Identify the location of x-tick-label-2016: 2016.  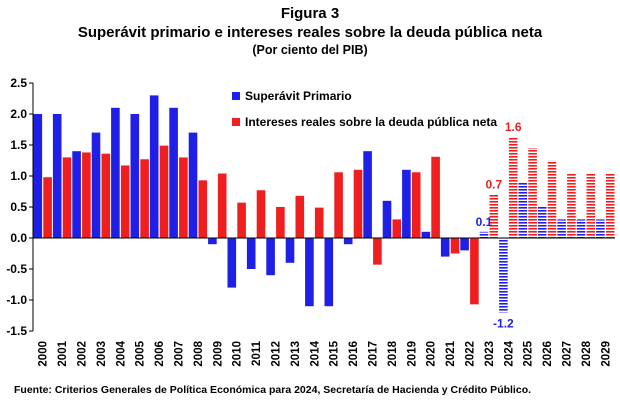
(354, 354).